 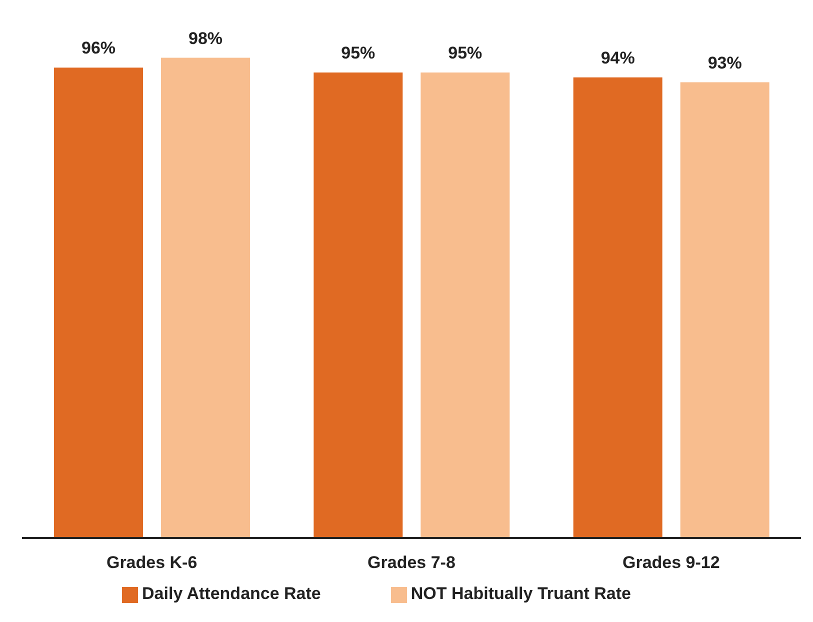 I want to click on data-label: 94%, so click(x=617, y=58).